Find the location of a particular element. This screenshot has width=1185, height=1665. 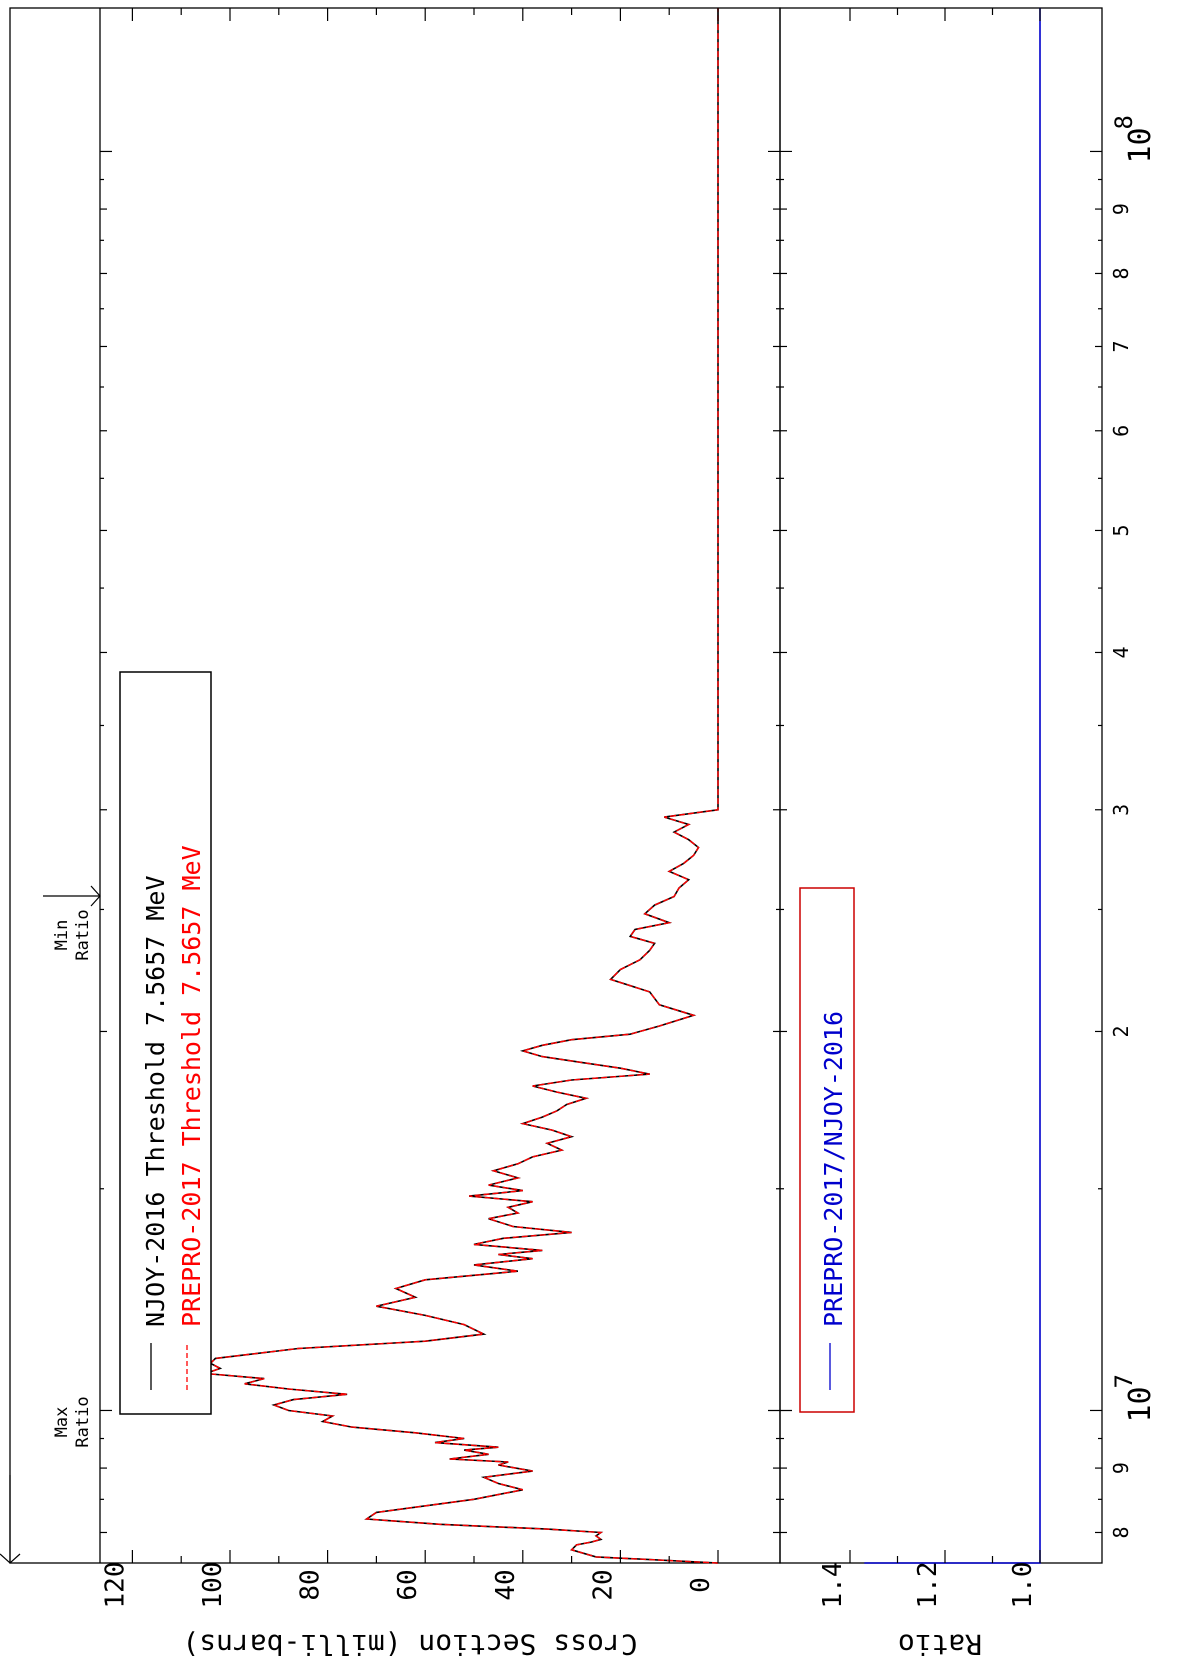

x-major-tick-exp: 7 is located at coordinates (1124, 1381).